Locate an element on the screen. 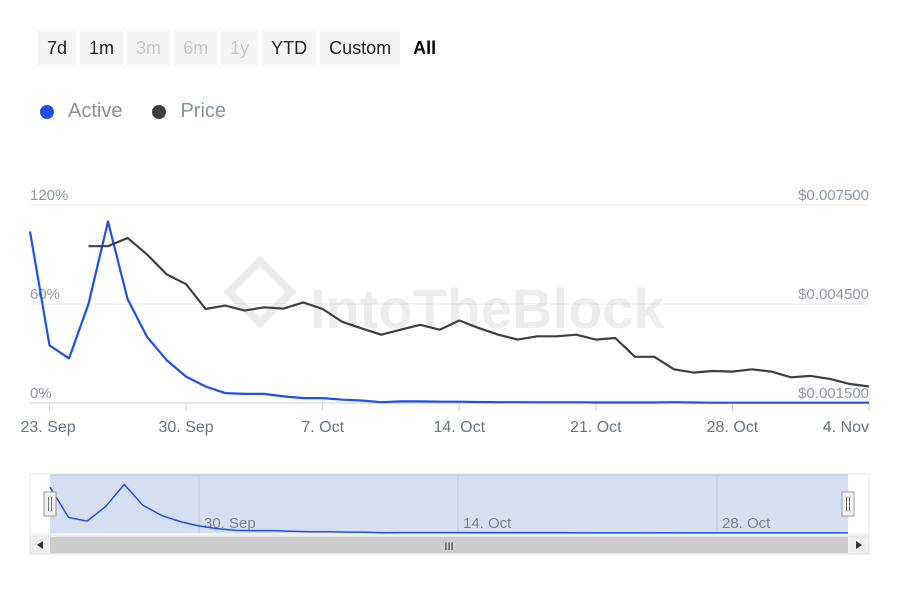 This screenshot has width=900, height=600. watermark: IntoTheBlock is located at coordinates (444, 297).